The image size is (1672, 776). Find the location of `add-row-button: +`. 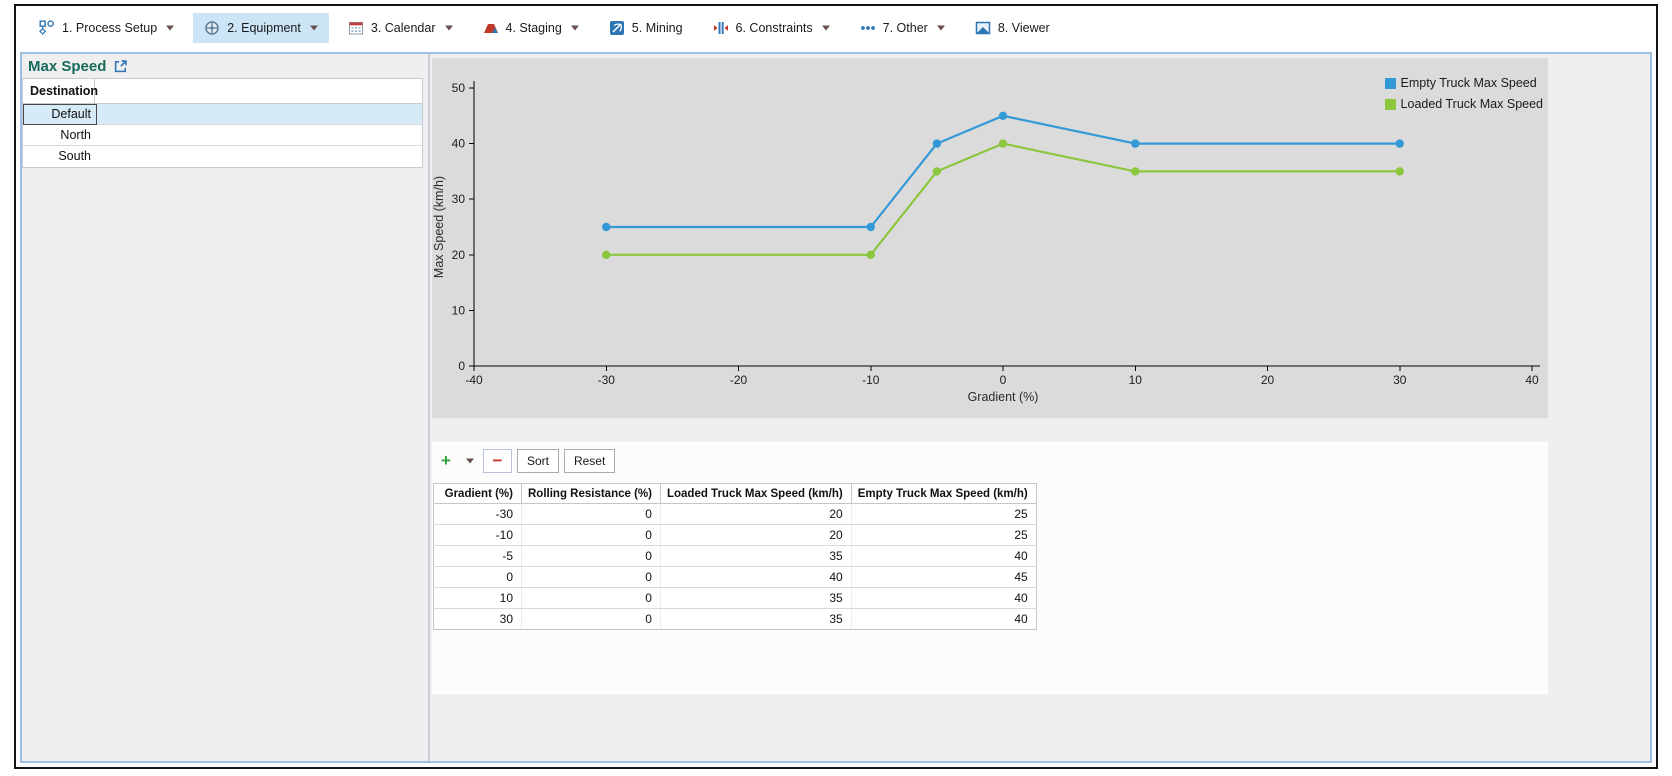

add-row-button: + is located at coordinates (446, 460).